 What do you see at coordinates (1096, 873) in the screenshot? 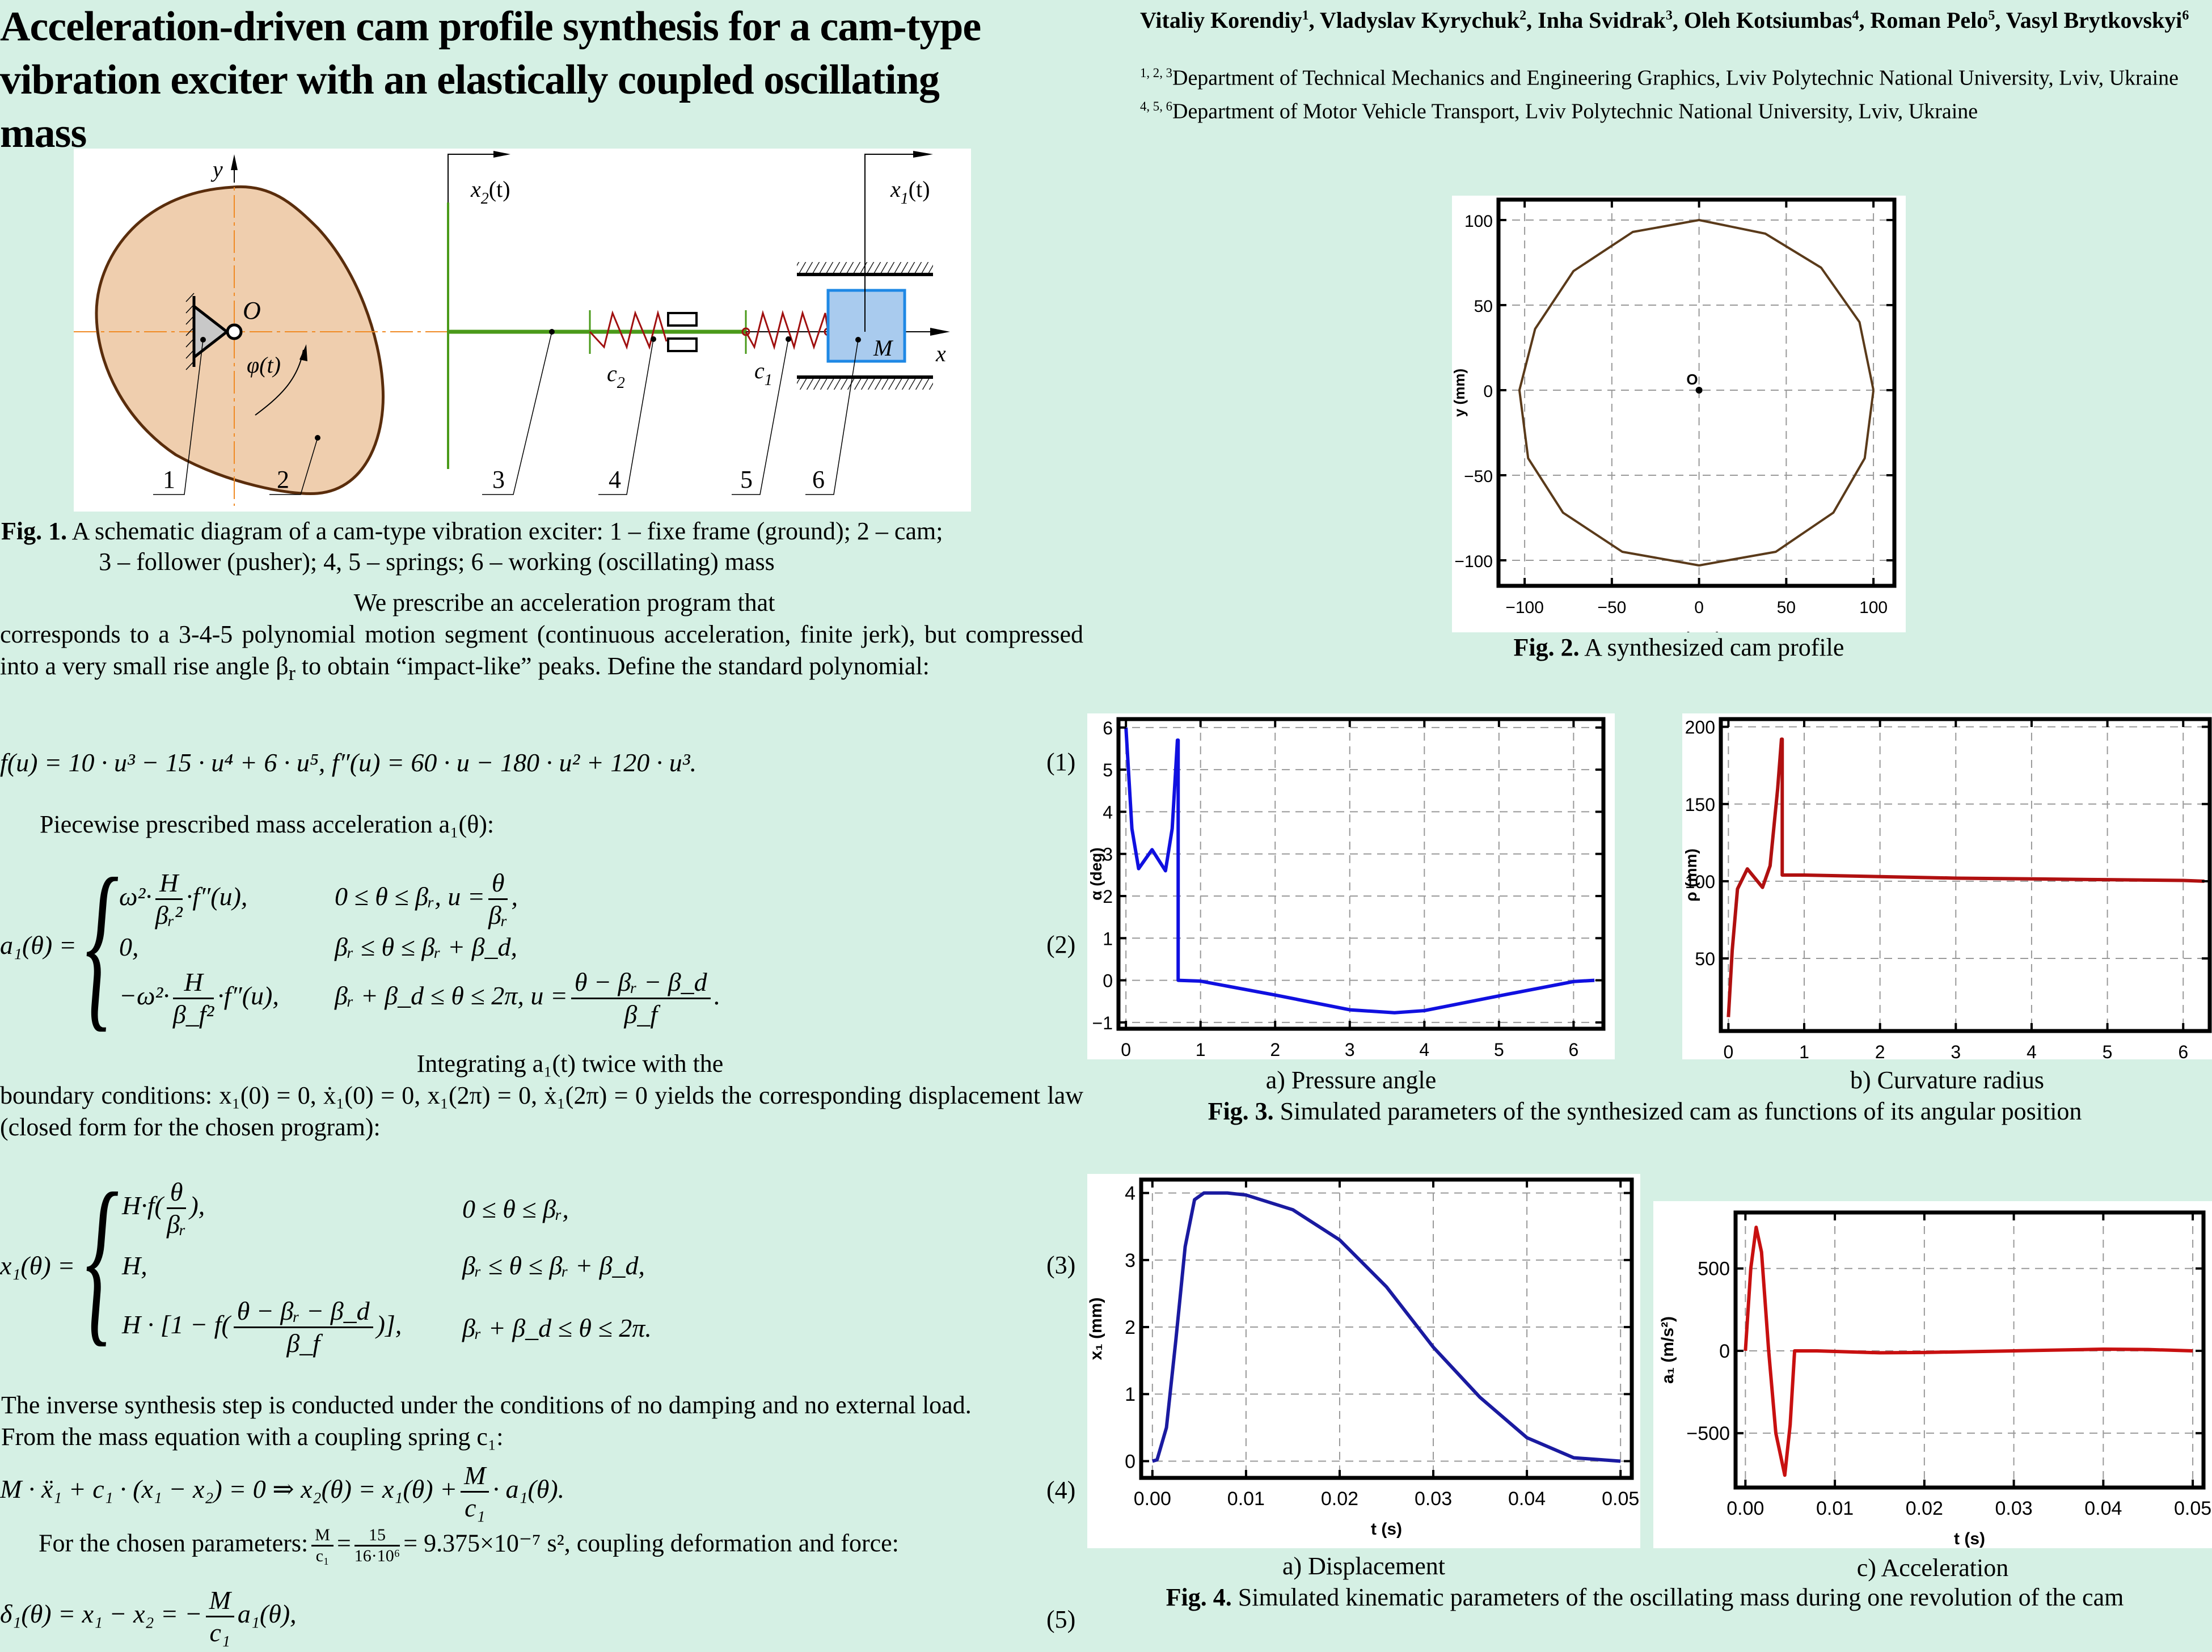
I see `y-axis-label: α (deg)` at bounding box center [1096, 873].